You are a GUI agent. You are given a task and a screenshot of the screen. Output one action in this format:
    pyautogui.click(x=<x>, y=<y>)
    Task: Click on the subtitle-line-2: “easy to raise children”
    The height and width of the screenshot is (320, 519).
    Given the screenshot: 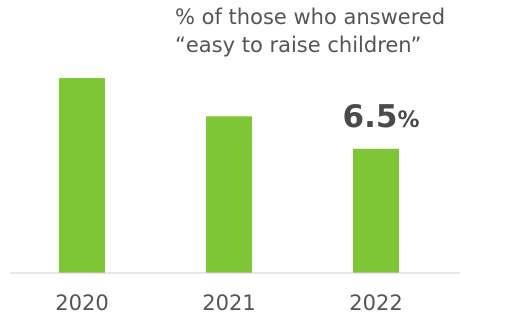 What is the action you would take?
    pyautogui.click(x=298, y=45)
    